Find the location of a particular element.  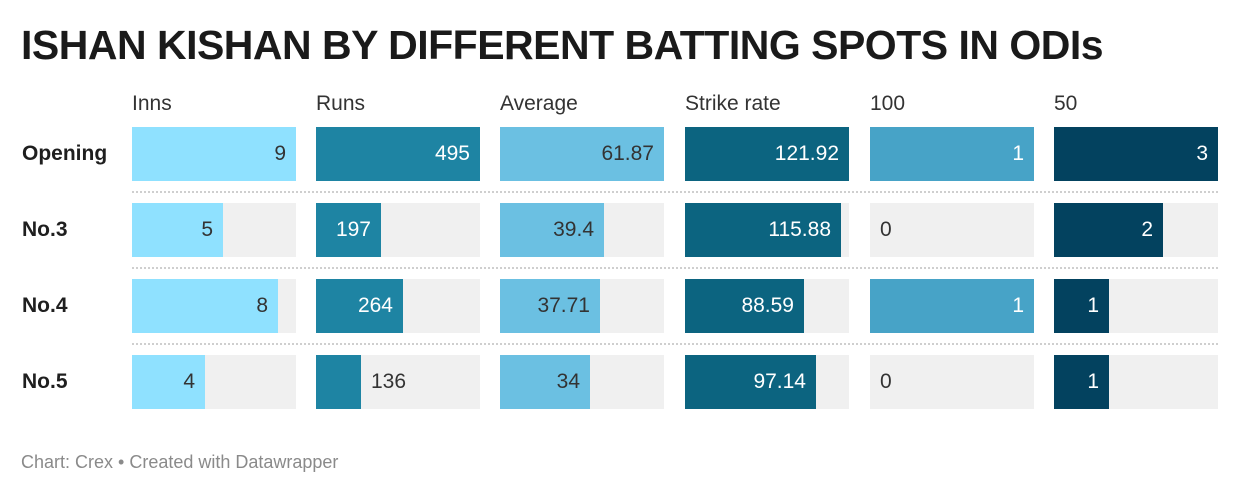

row-label: Opening is located at coordinates (65, 153).